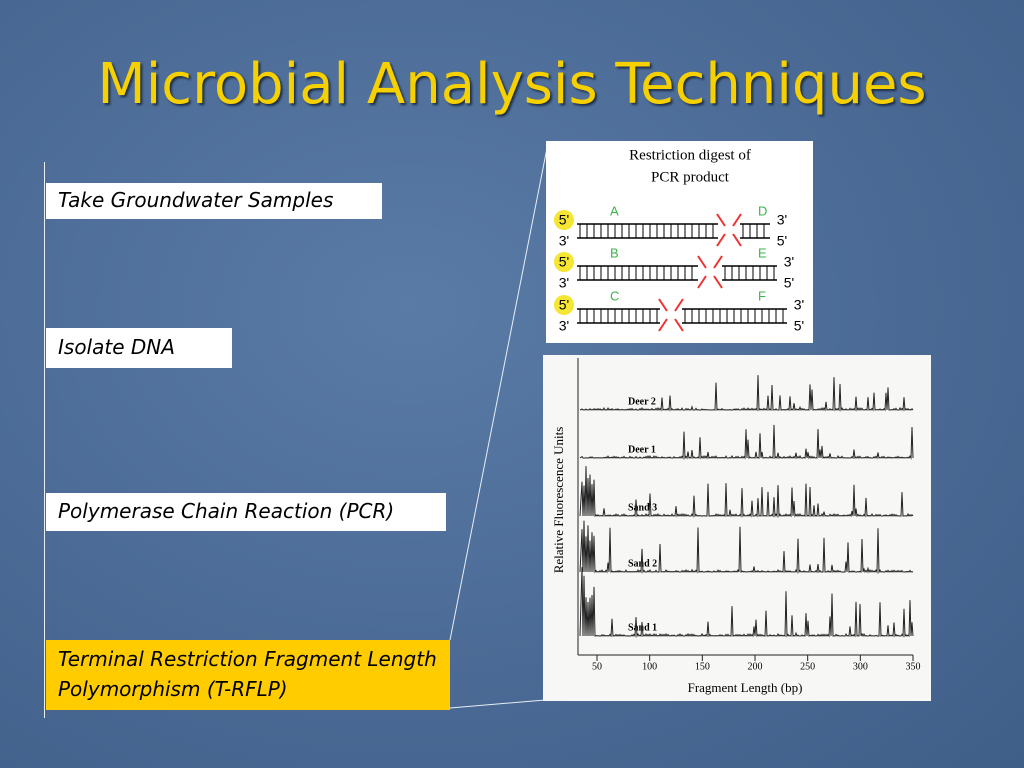 Image resolution: width=1024 pixels, height=768 pixels. I want to click on x-tick-label: 50, so click(597, 666).